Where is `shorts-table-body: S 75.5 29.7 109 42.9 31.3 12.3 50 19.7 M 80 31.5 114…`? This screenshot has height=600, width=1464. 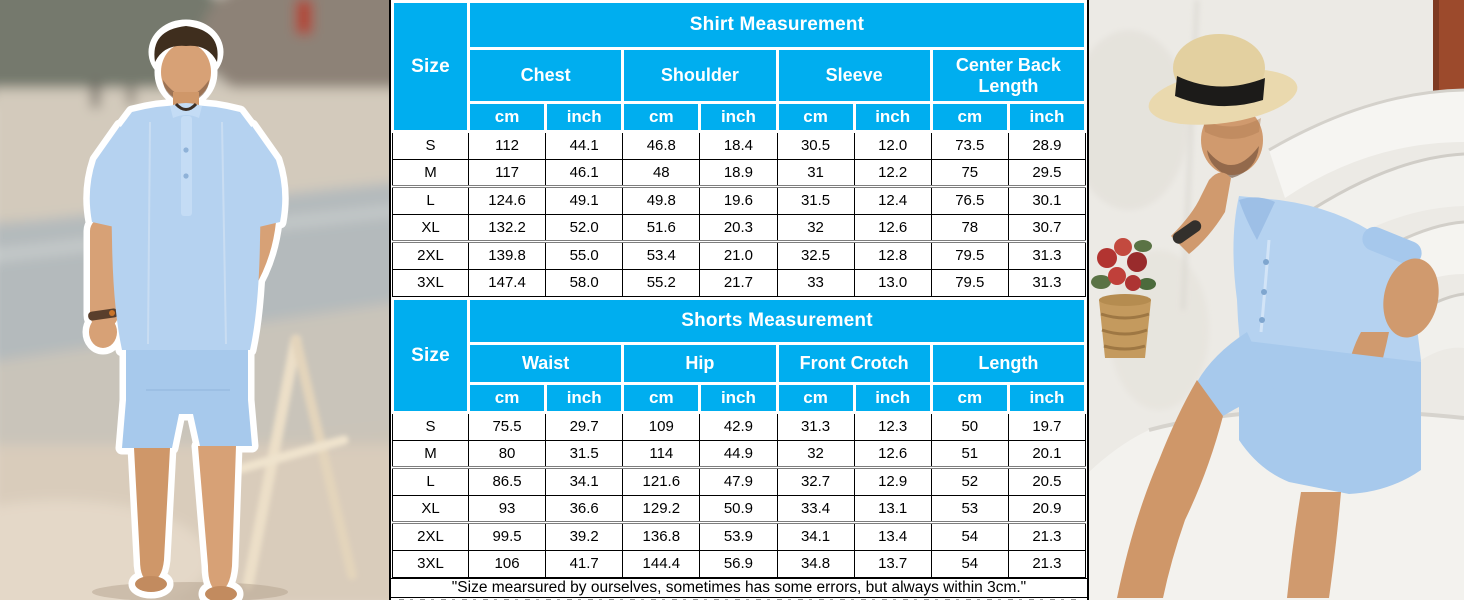 shorts-table-body: S 75.5 29.7 109 42.9 31.3 12.3 50 19.7 M 80 31.5 114… is located at coordinates (739, 495).